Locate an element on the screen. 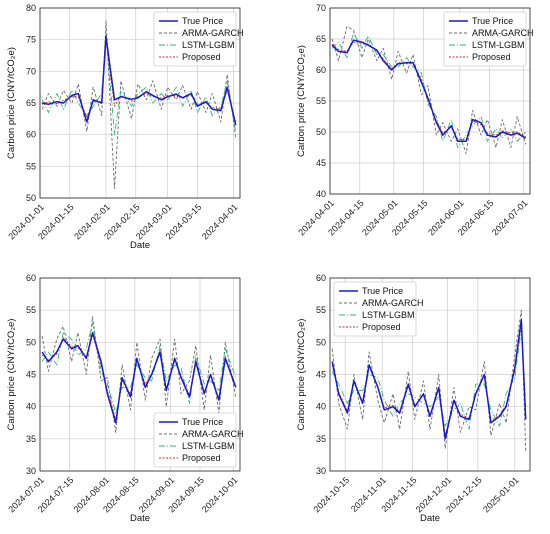 This screenshot has width=550, height=534. panel-2-ylabel: Carbon price (CNY/tCO₂e) is located at coordinates (301, 101).